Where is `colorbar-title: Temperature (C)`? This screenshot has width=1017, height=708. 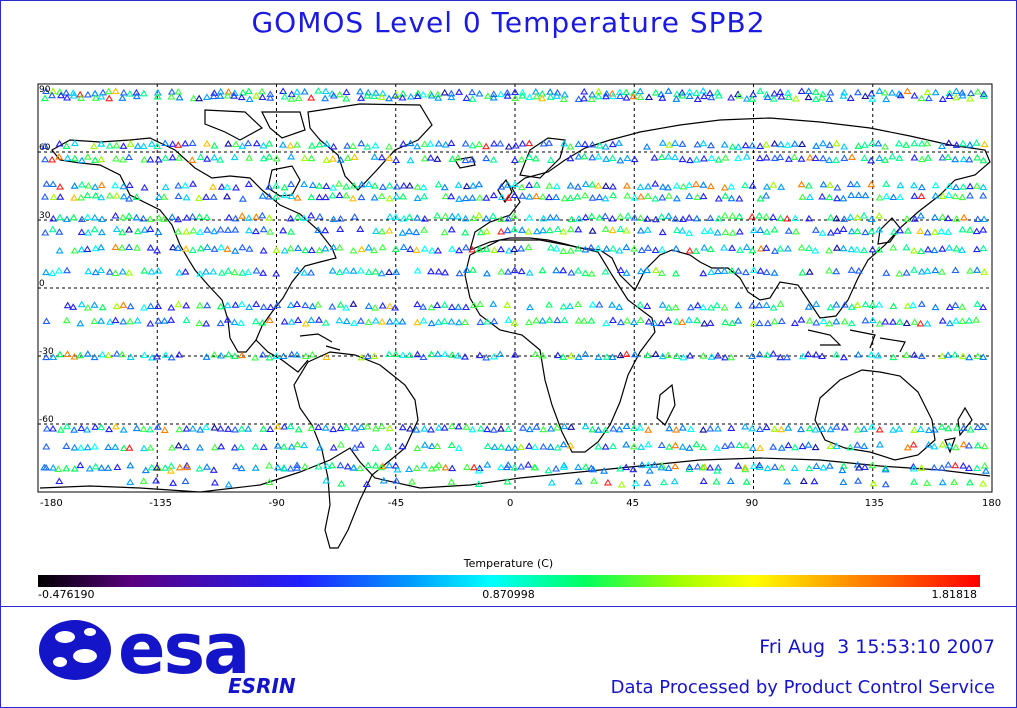
colorbar-title: Temperature (C) is located at coordinates (508, 563).